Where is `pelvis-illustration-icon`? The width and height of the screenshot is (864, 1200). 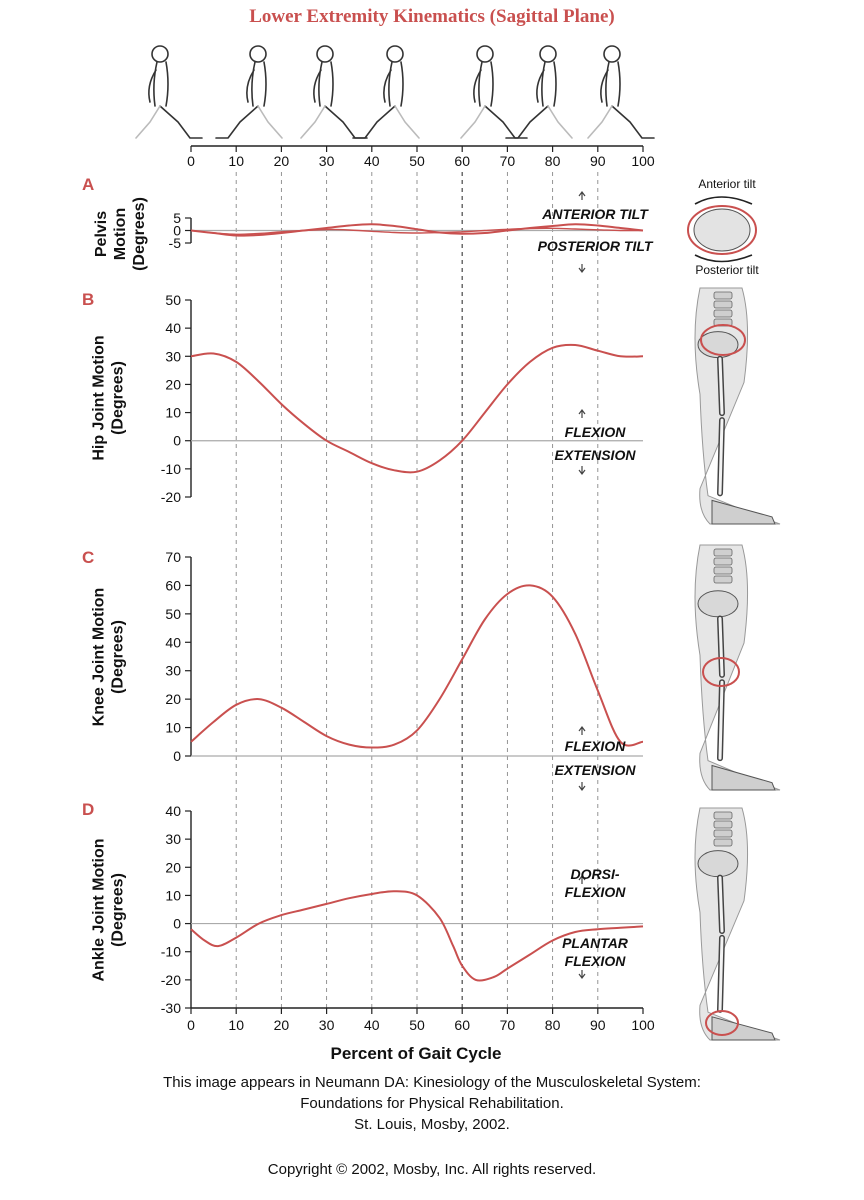 pelvis-illustration-icon is located at coordinates (722, 229).